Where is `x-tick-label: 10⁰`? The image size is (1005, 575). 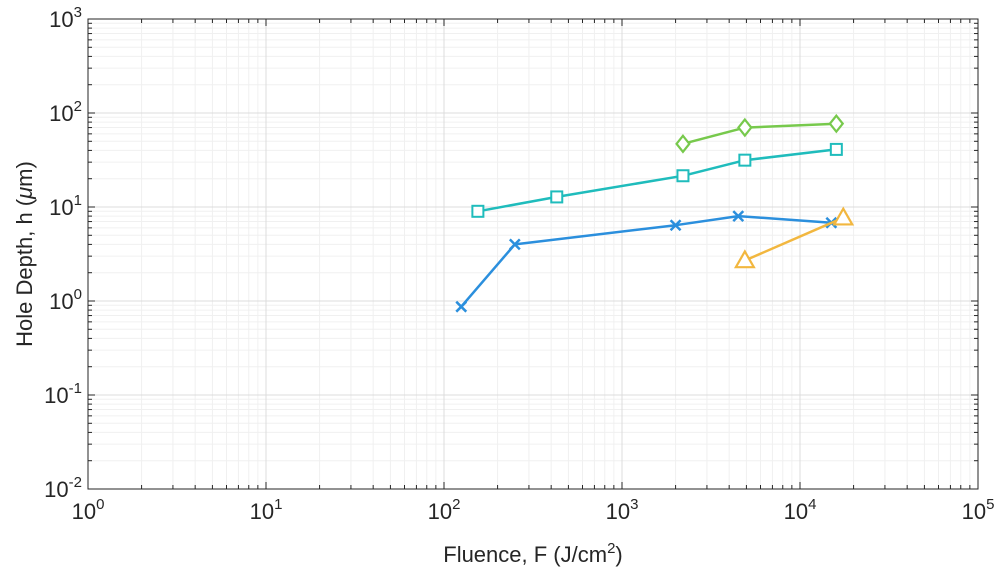 x-tick-label: 10⁰ is located at coordinates (88, 510).